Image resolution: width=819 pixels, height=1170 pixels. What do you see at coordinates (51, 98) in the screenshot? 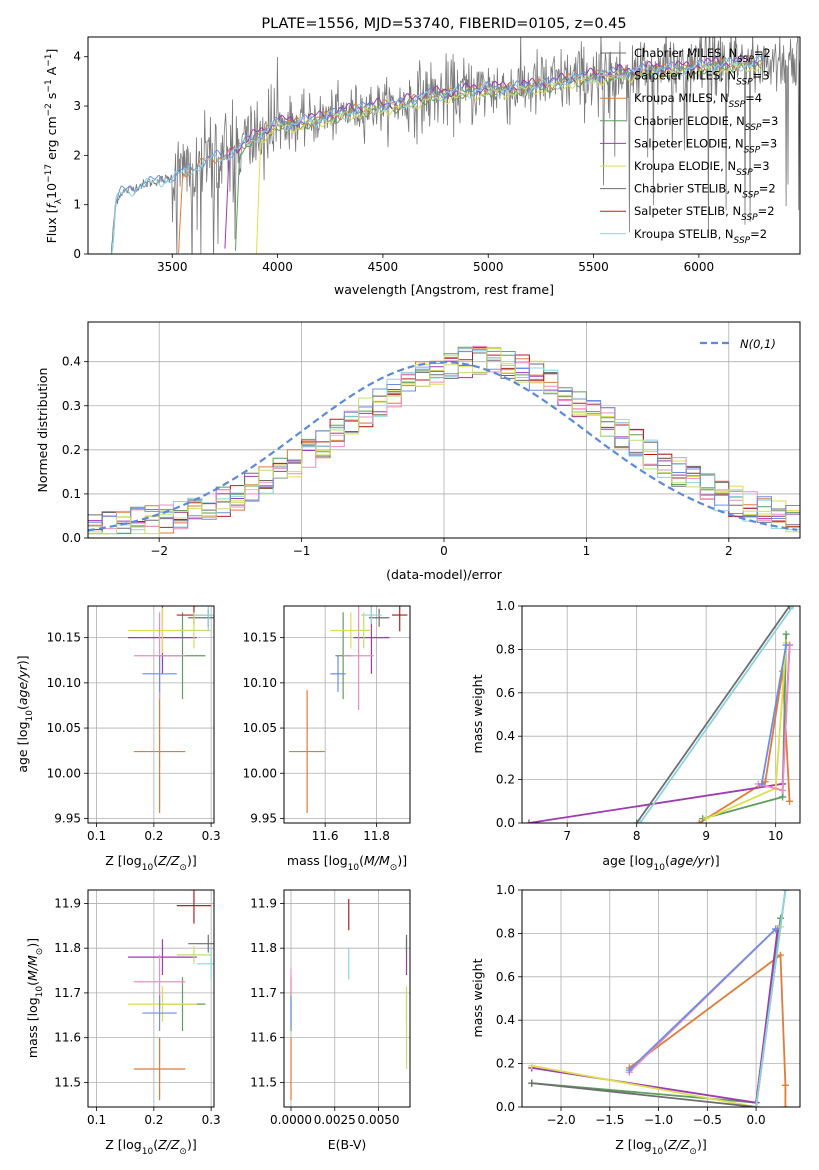
I see `label-part: s` at bounding box center [51, 98].